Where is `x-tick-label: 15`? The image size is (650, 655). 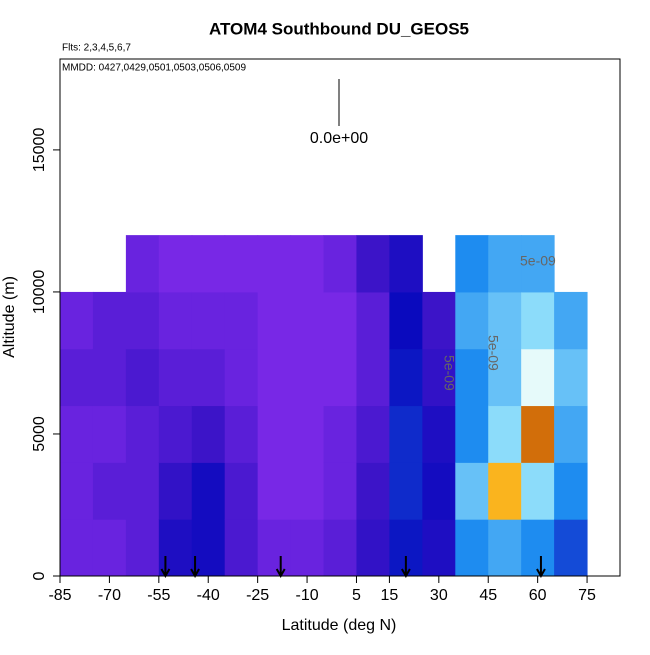
x-tick-label: 15 is located at coordinates (390, 595).